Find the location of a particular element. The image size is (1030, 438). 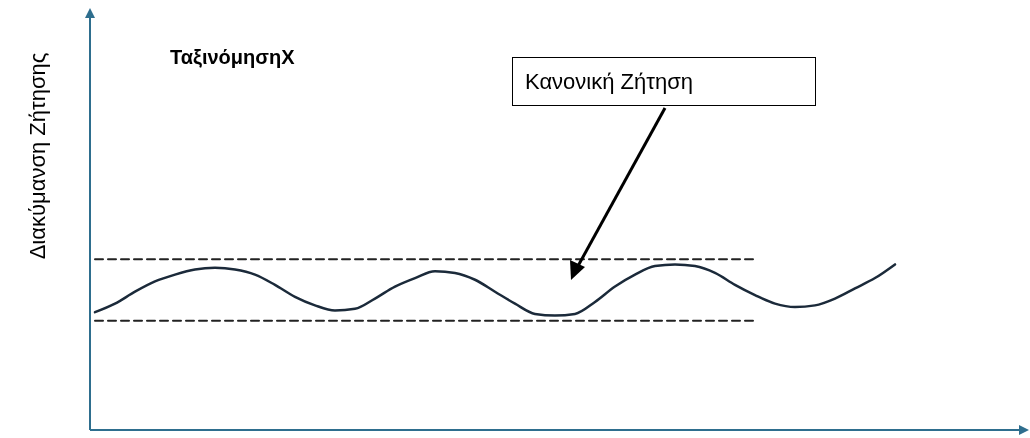

chart-title: ΤαξινόμησηX is located at coordinates (232, 57).